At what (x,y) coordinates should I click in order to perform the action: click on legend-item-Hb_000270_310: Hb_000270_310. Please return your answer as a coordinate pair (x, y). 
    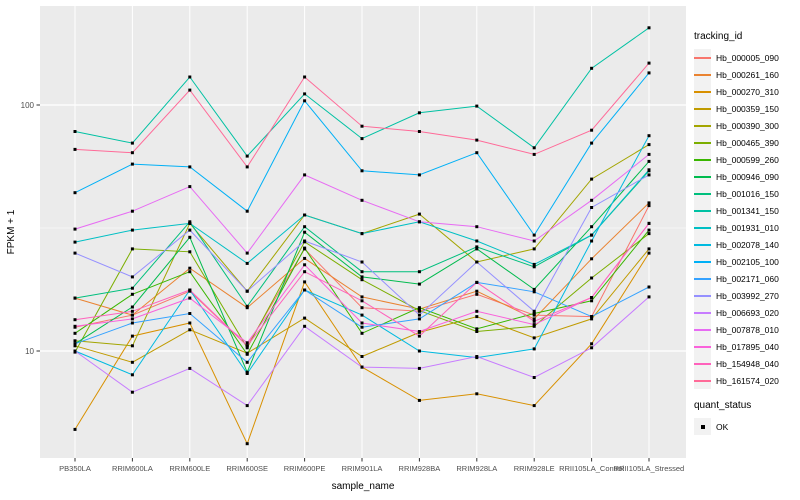
    Looking at the image, I should click on (746, 91).